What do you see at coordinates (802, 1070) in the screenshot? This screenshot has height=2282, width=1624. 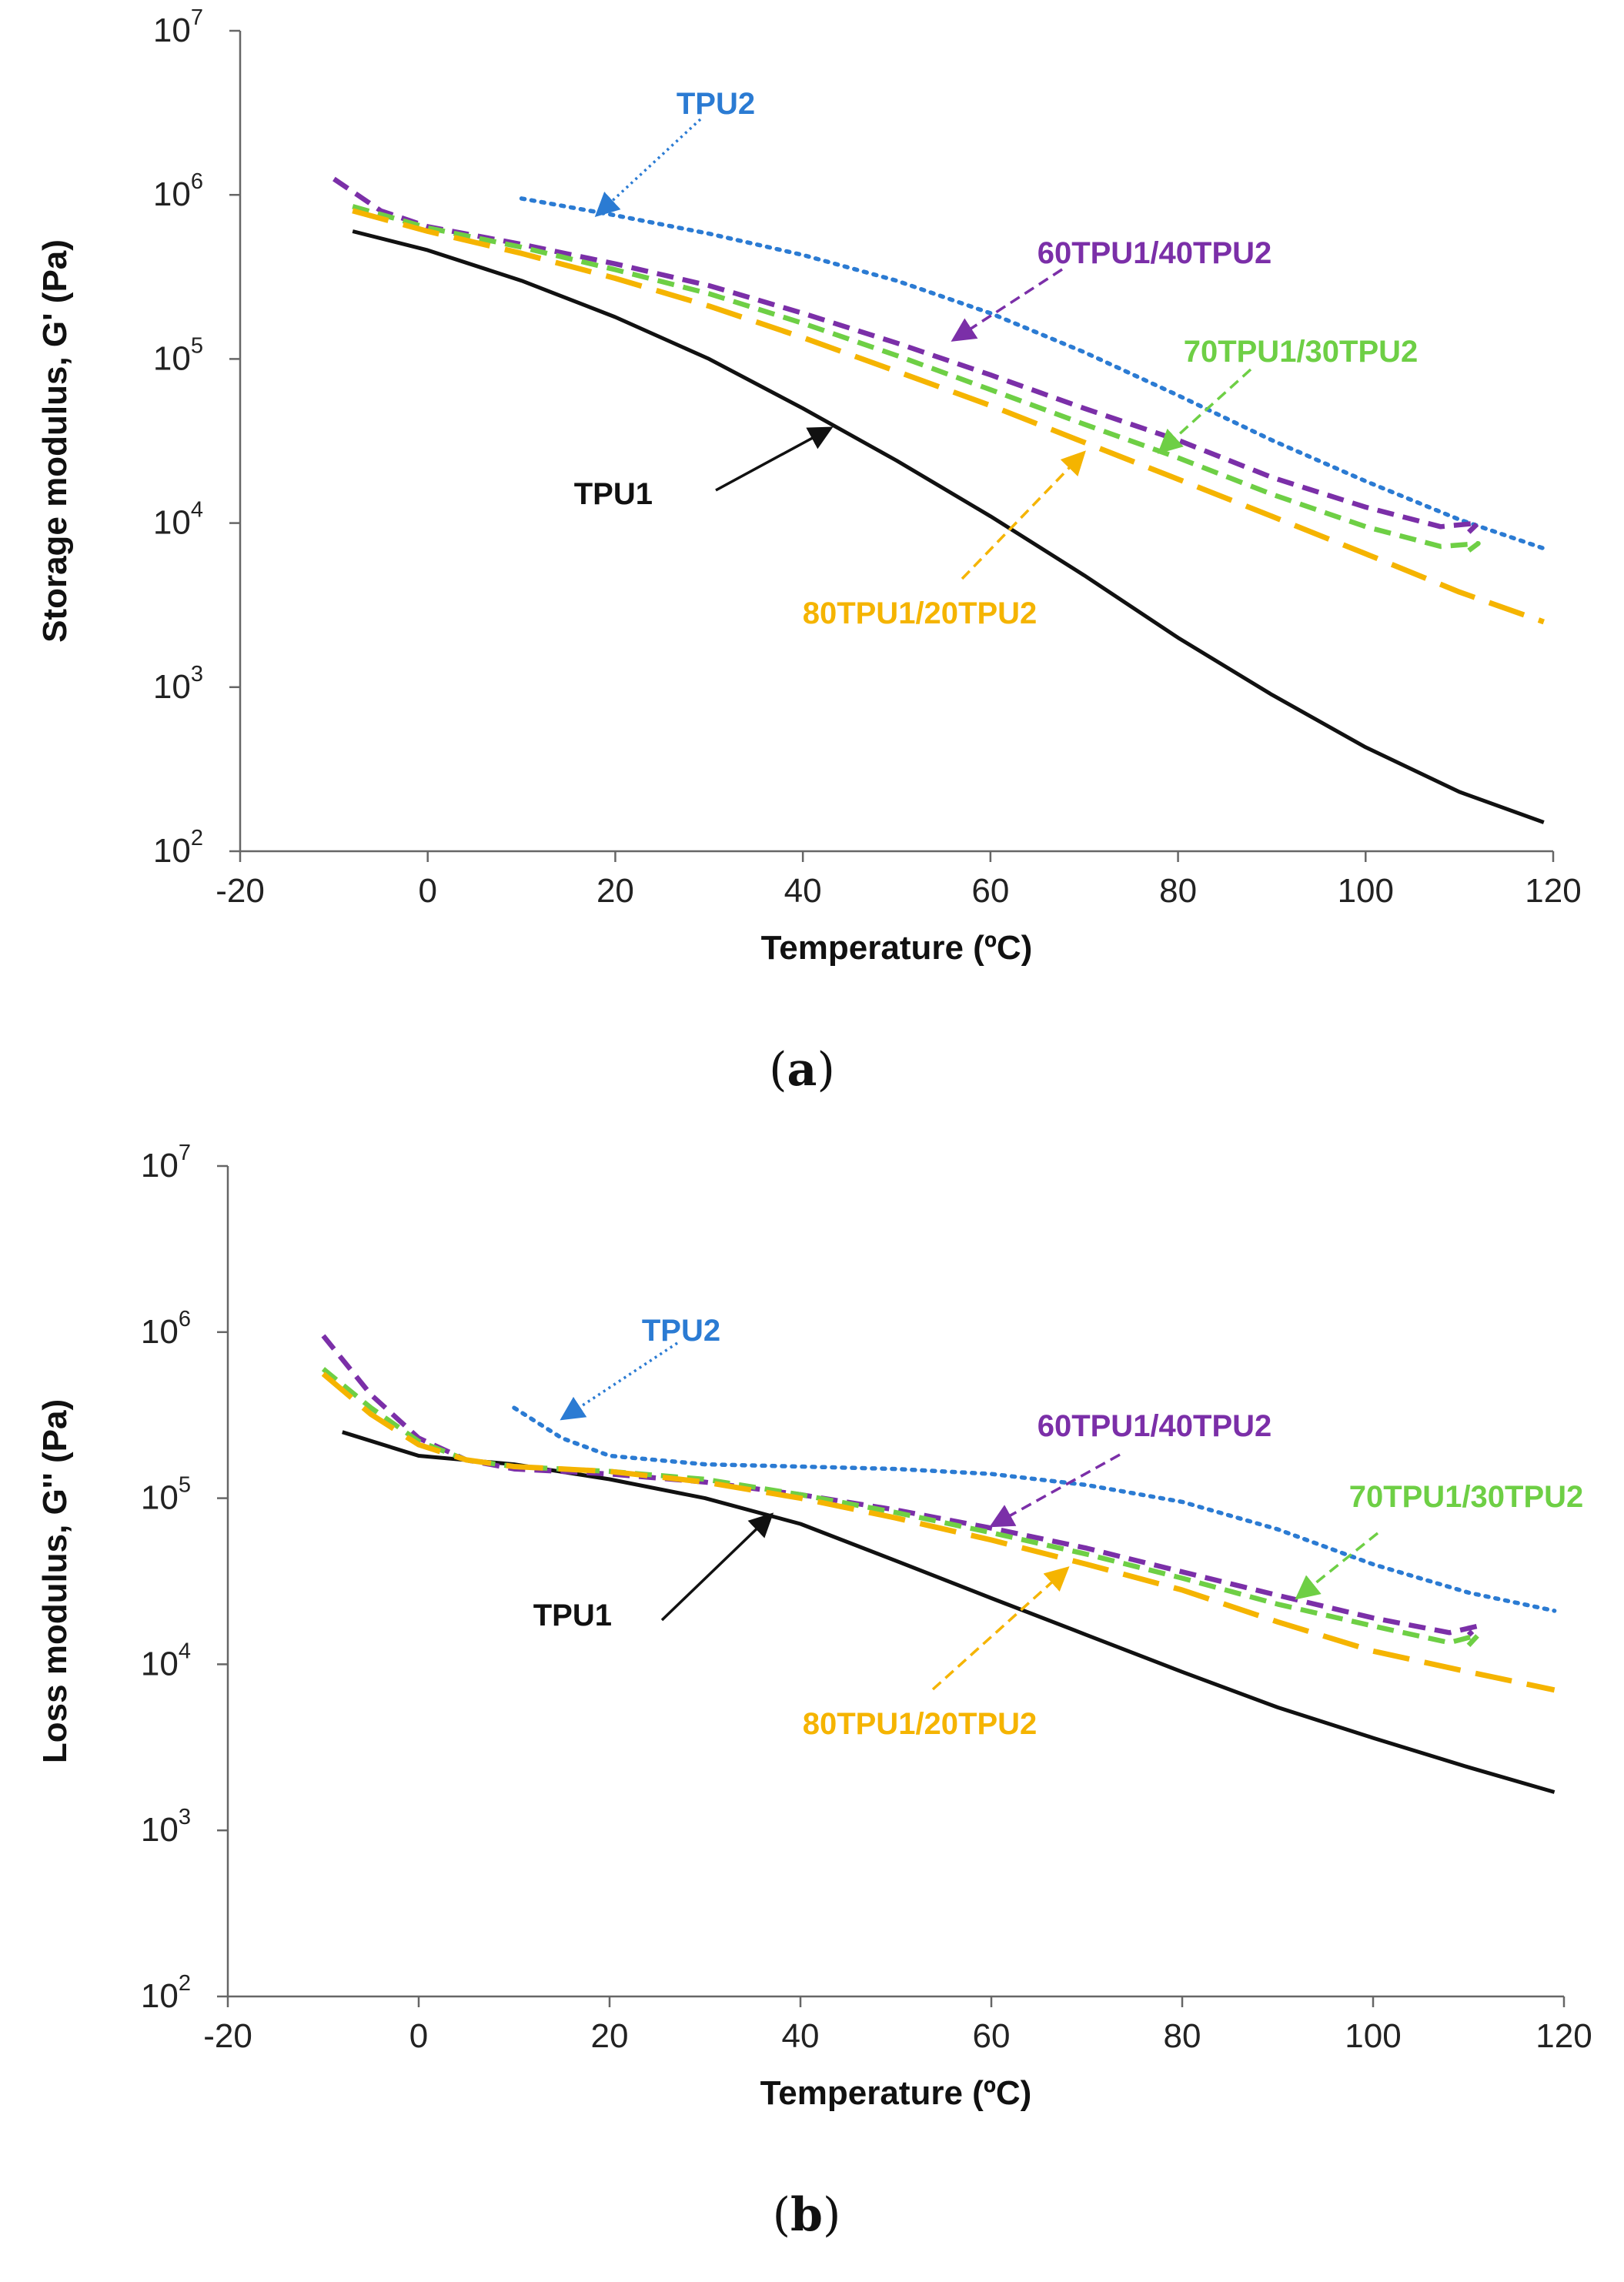 I see `panel-label: (a)` at bounding box center [802, 1070].